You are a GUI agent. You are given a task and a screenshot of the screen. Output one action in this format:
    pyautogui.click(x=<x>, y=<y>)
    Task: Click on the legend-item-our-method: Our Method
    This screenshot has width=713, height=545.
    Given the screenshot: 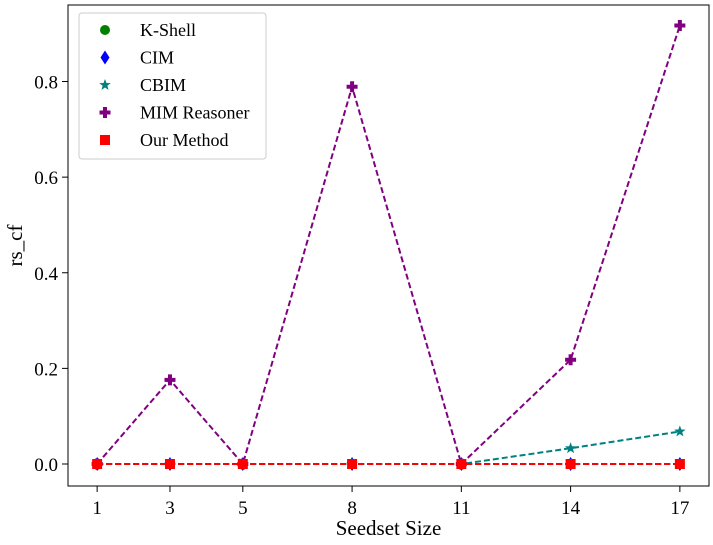 What is the action you would take?
    pyautogui.click(x=164, y=140)
    